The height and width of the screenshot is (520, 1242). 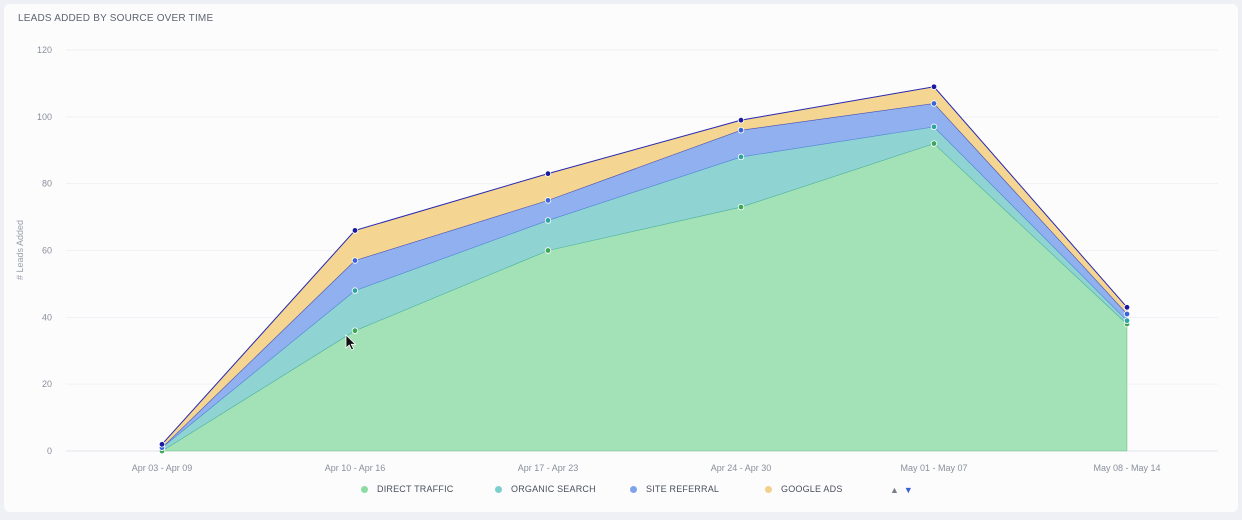 I want to click on x-tick-label: May 01 - May 07, so click(x=933, y=468).